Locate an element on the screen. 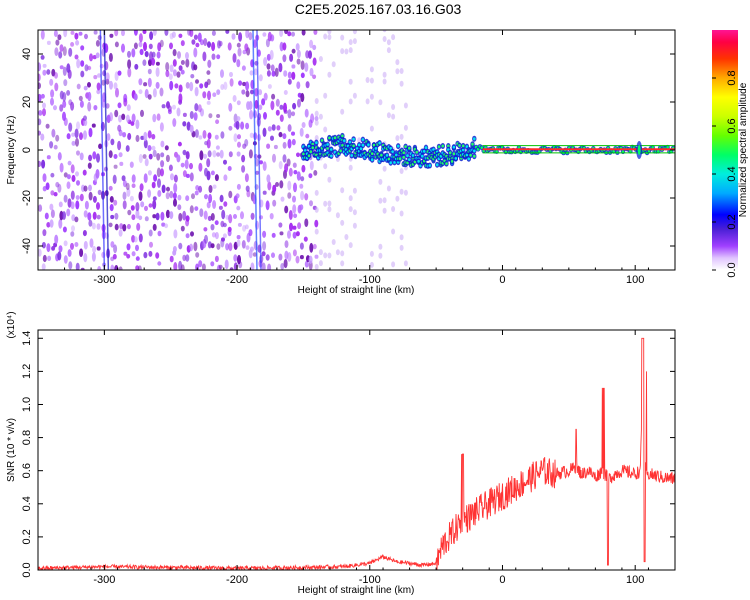  spectrogram-ylabel: Frequency (Hz) is located at coordinates (11, 150).